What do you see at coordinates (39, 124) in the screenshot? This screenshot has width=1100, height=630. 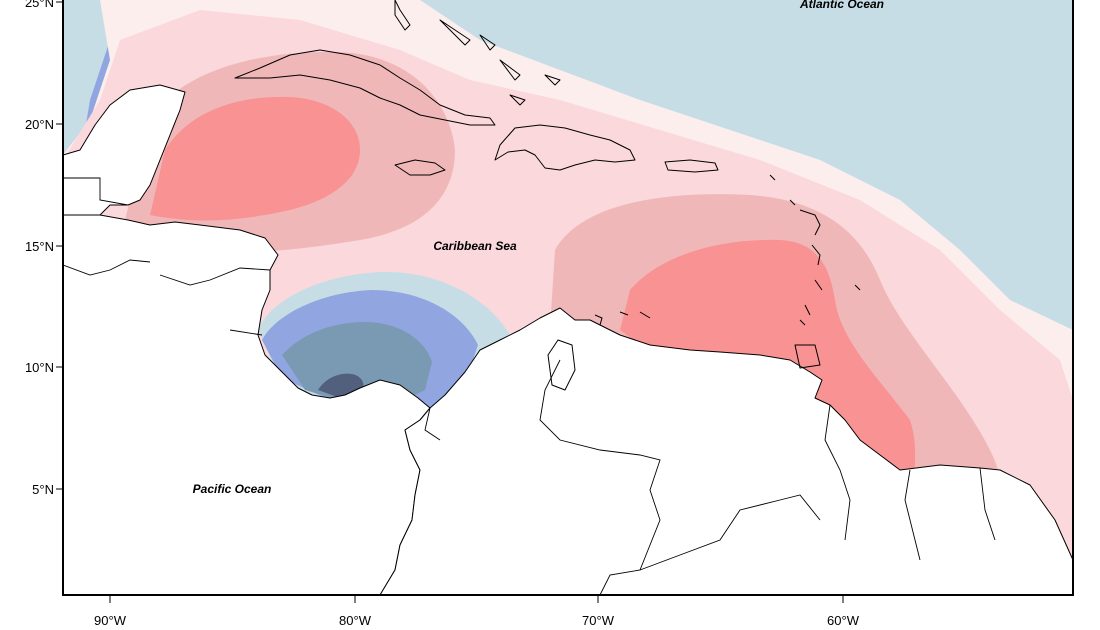 I see `lat-tick-20: 20°N` at bounding box center [39, 124].